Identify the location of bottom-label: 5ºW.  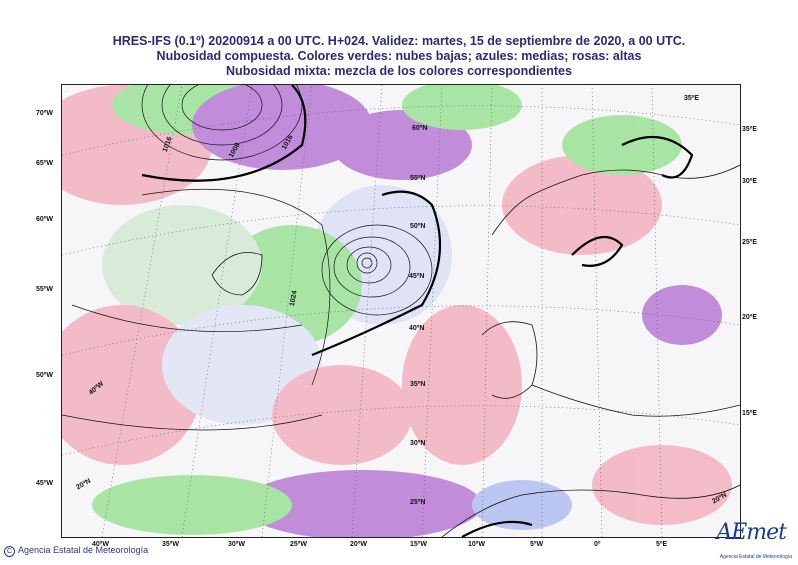
(537, 544).